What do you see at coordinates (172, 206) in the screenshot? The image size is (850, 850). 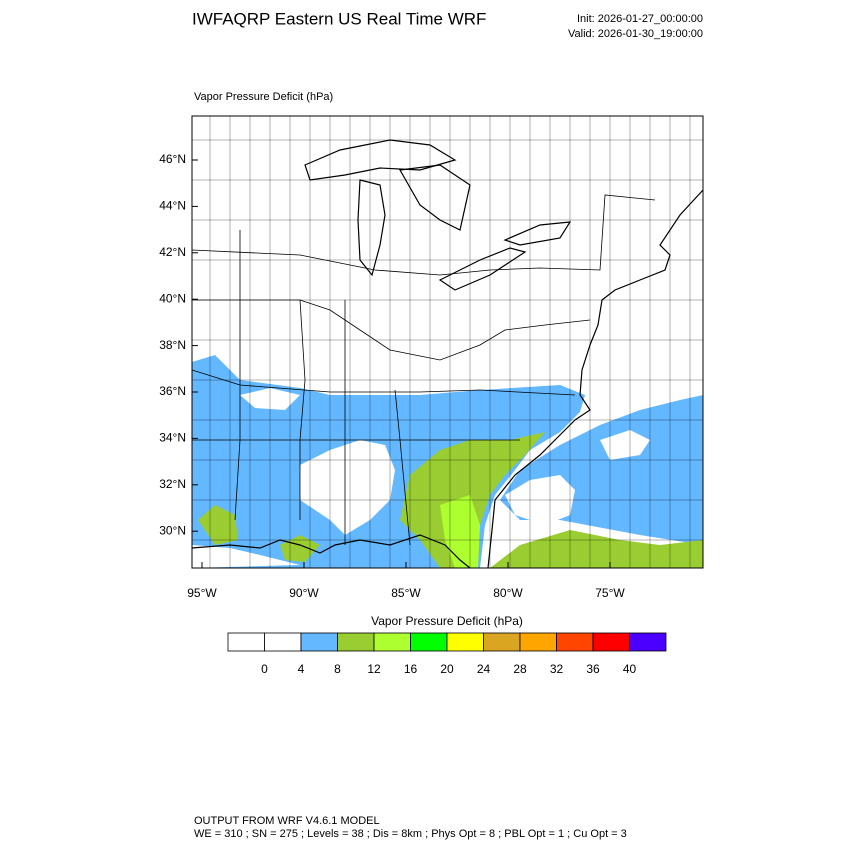 I see `lat-label: 44°N` at bounding box center [172, 206].